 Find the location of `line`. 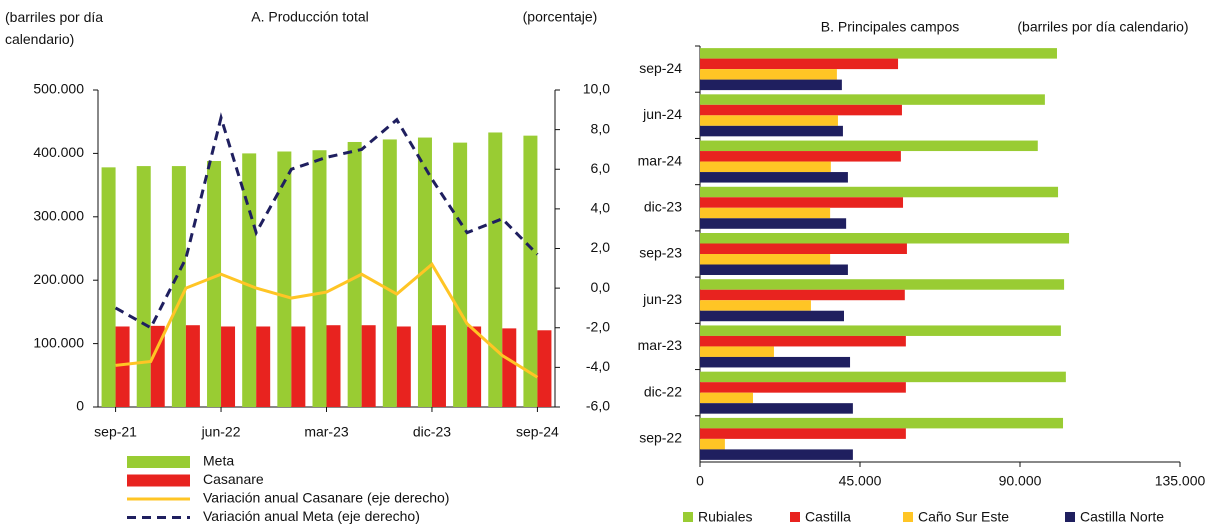

line is located at coordinates (326, 221).